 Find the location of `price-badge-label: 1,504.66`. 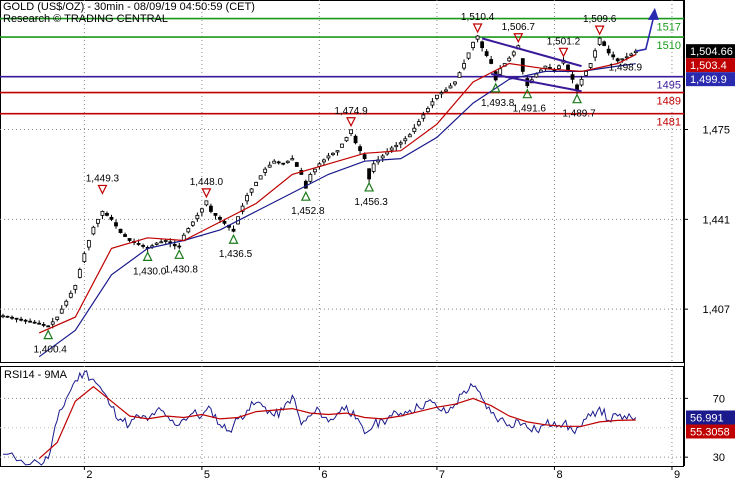

price-badge-label: 1,504.66 is located at coordinates (711, 52).